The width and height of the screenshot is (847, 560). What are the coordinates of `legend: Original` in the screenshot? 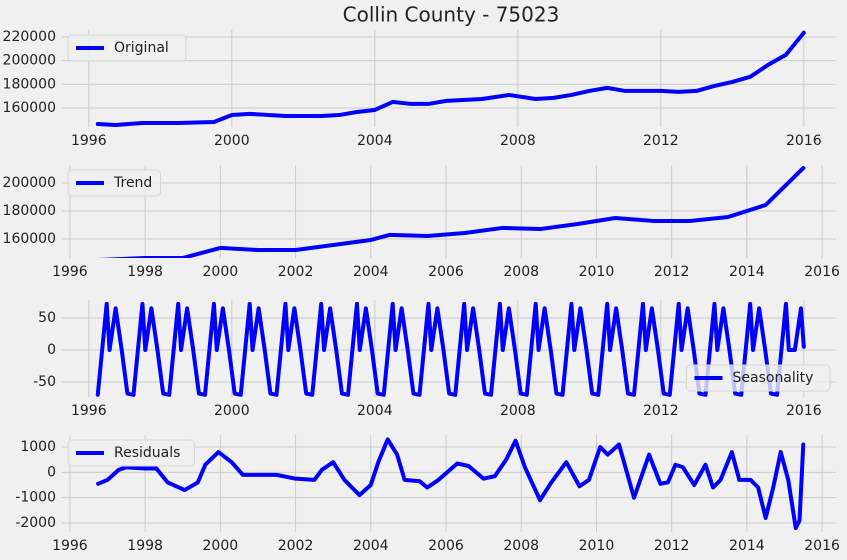 It's located at (127, 48).